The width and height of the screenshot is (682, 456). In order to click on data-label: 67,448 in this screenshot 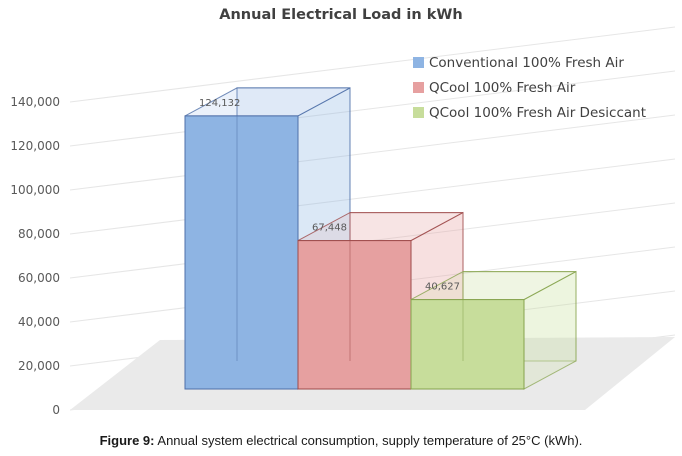, I will do `click(329, 228)`.